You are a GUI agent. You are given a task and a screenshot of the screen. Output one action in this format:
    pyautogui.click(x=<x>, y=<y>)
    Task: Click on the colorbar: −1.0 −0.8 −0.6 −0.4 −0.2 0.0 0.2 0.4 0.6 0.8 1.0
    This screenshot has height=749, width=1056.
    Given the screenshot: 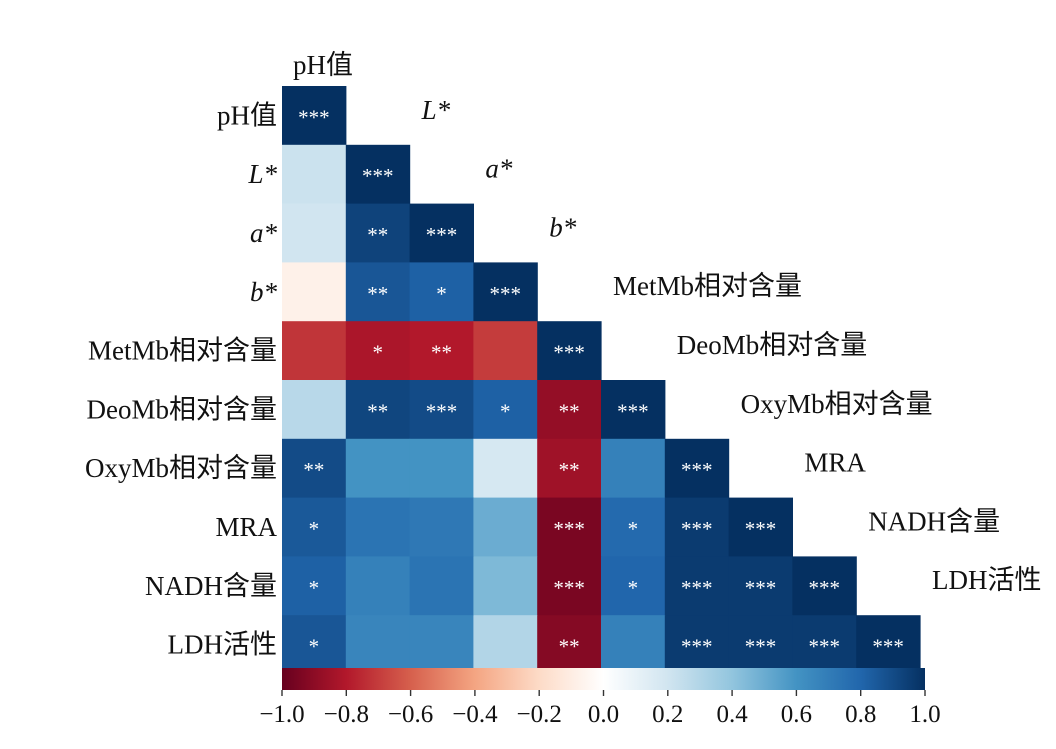 What is the action you would take?
    pyautogui.click(x=600, y=698)
    